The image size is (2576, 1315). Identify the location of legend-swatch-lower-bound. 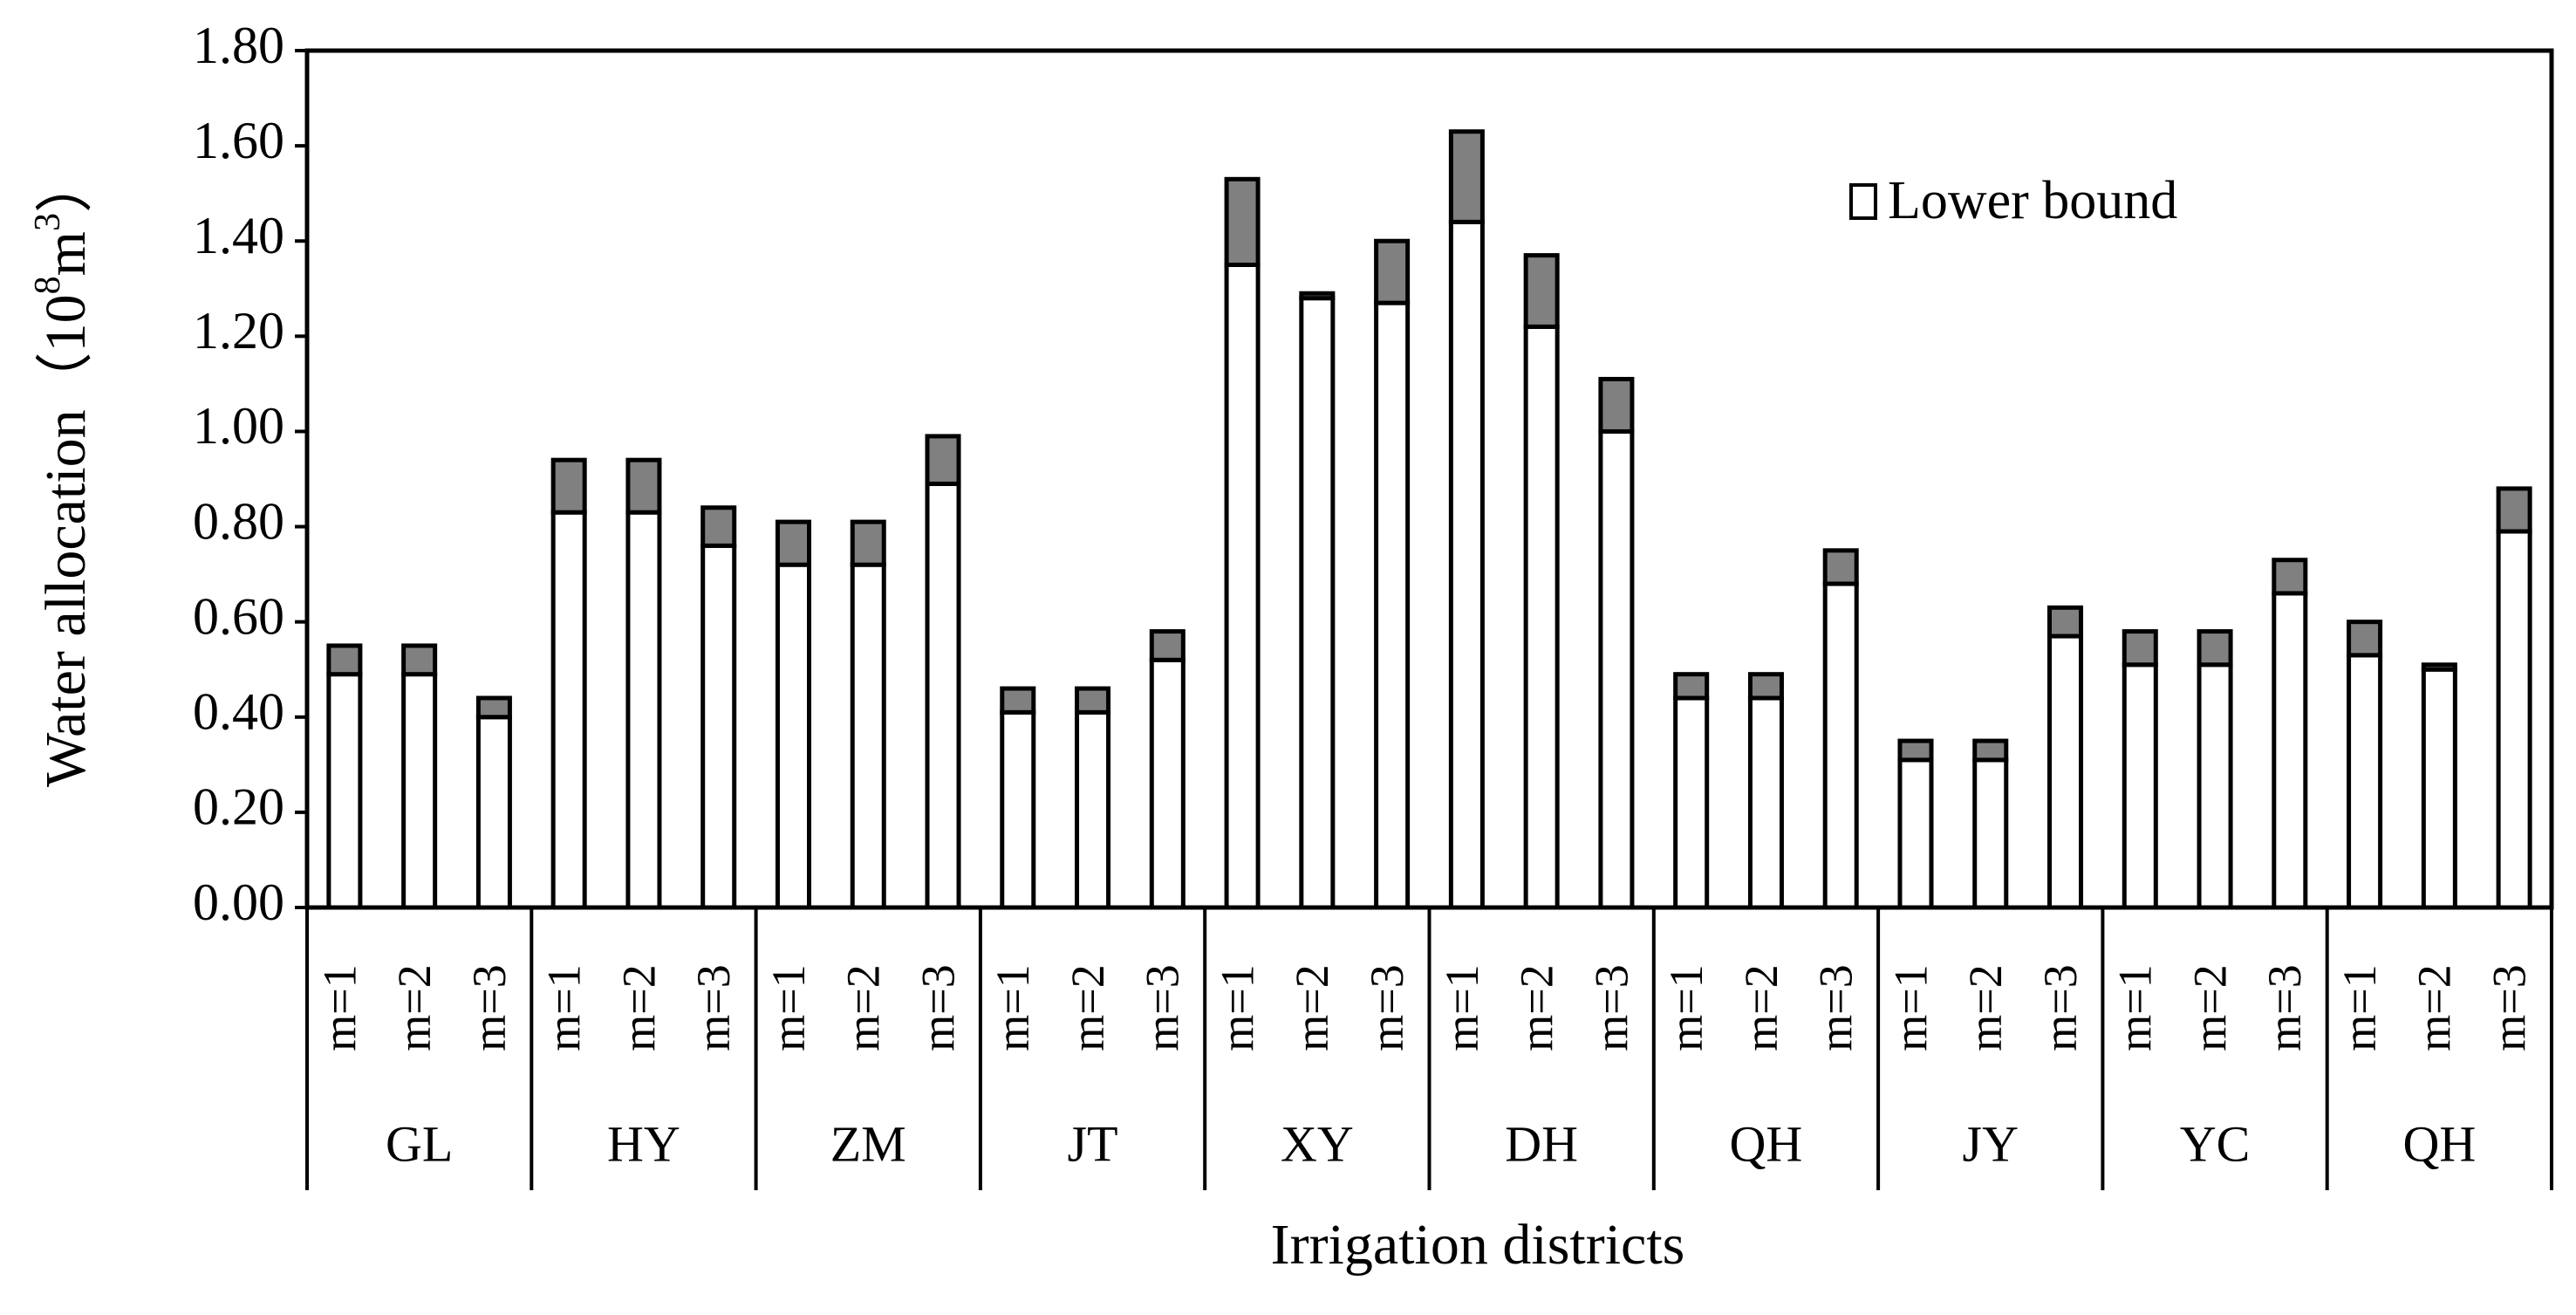
(1863, 201).